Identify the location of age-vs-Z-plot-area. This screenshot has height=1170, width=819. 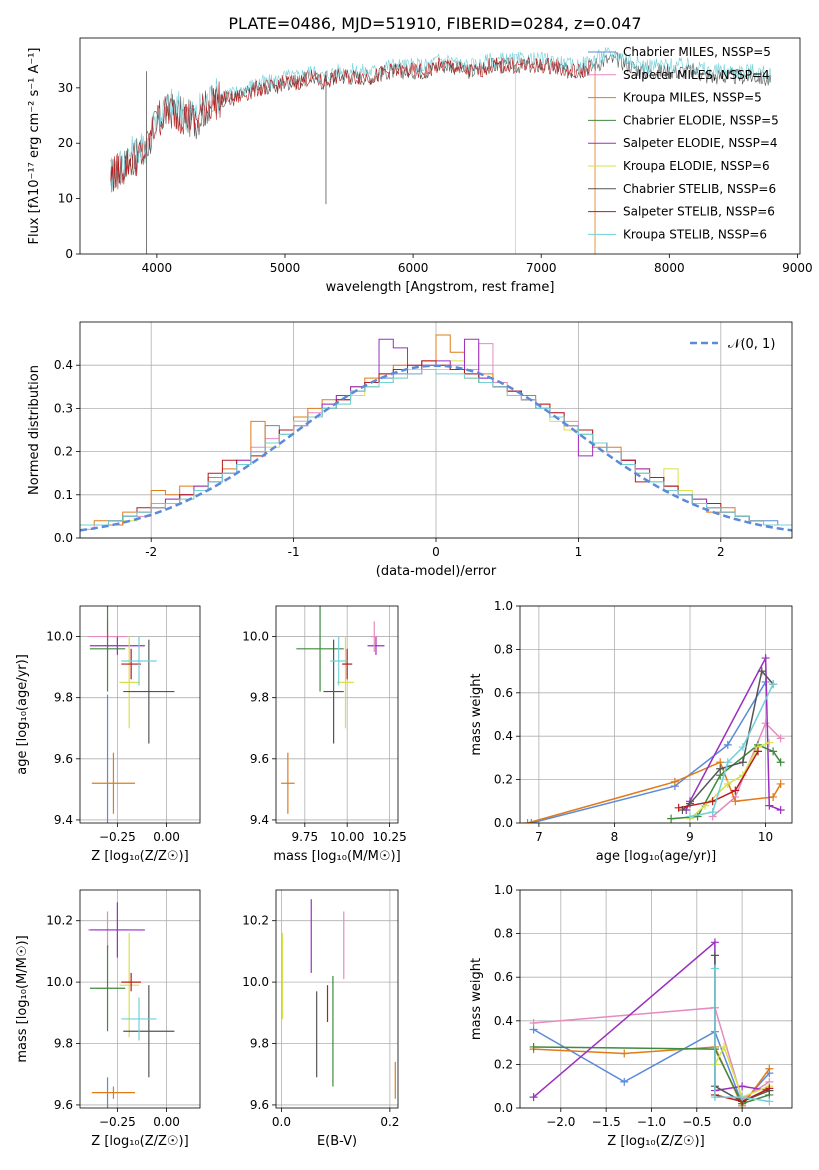
(131, 714).